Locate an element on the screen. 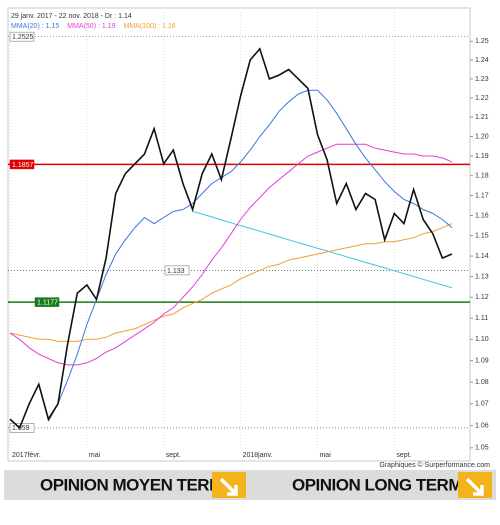 The image size is (500, 525). legend-entry: MMA(50) : 1.19 is located at coordinates (91, 26).